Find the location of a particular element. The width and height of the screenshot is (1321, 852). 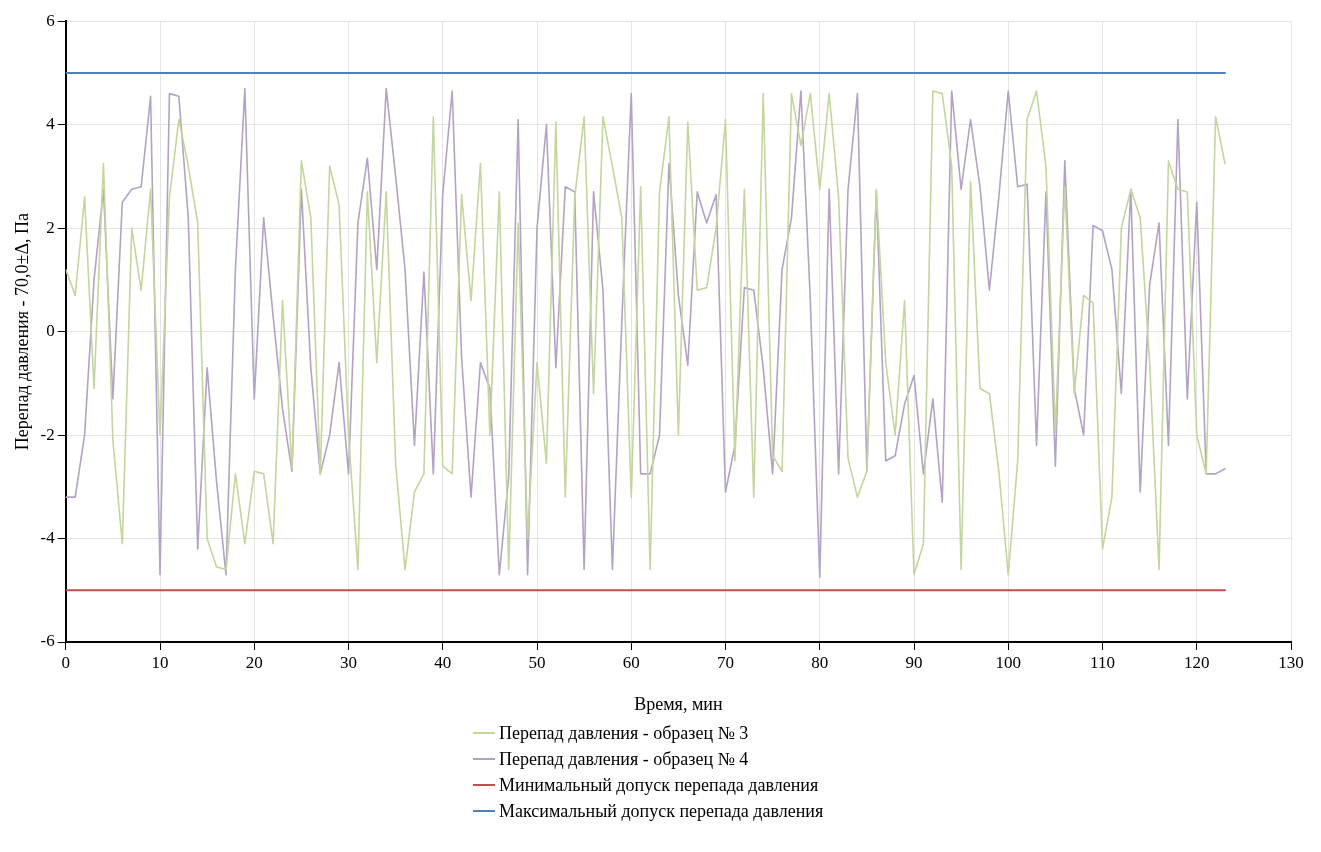

legend-label: Максимальный допуск перепада давления is located at coordinates (661, 811).